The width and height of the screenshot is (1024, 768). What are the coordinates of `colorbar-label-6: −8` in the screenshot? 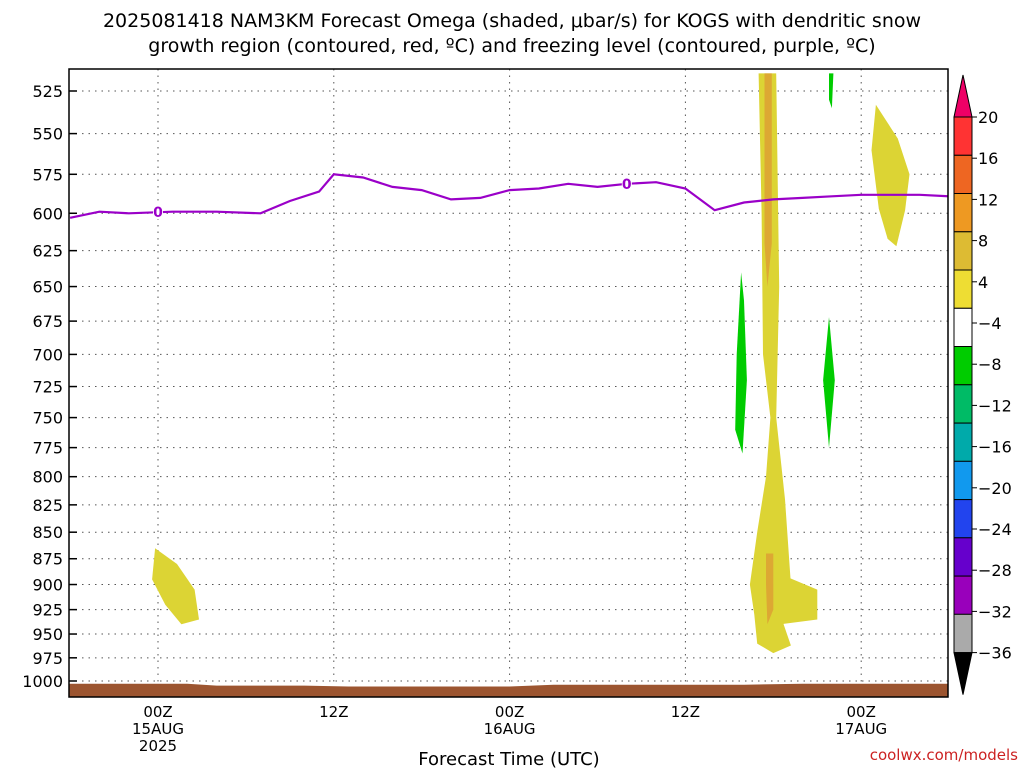 It's located at (990, 364).